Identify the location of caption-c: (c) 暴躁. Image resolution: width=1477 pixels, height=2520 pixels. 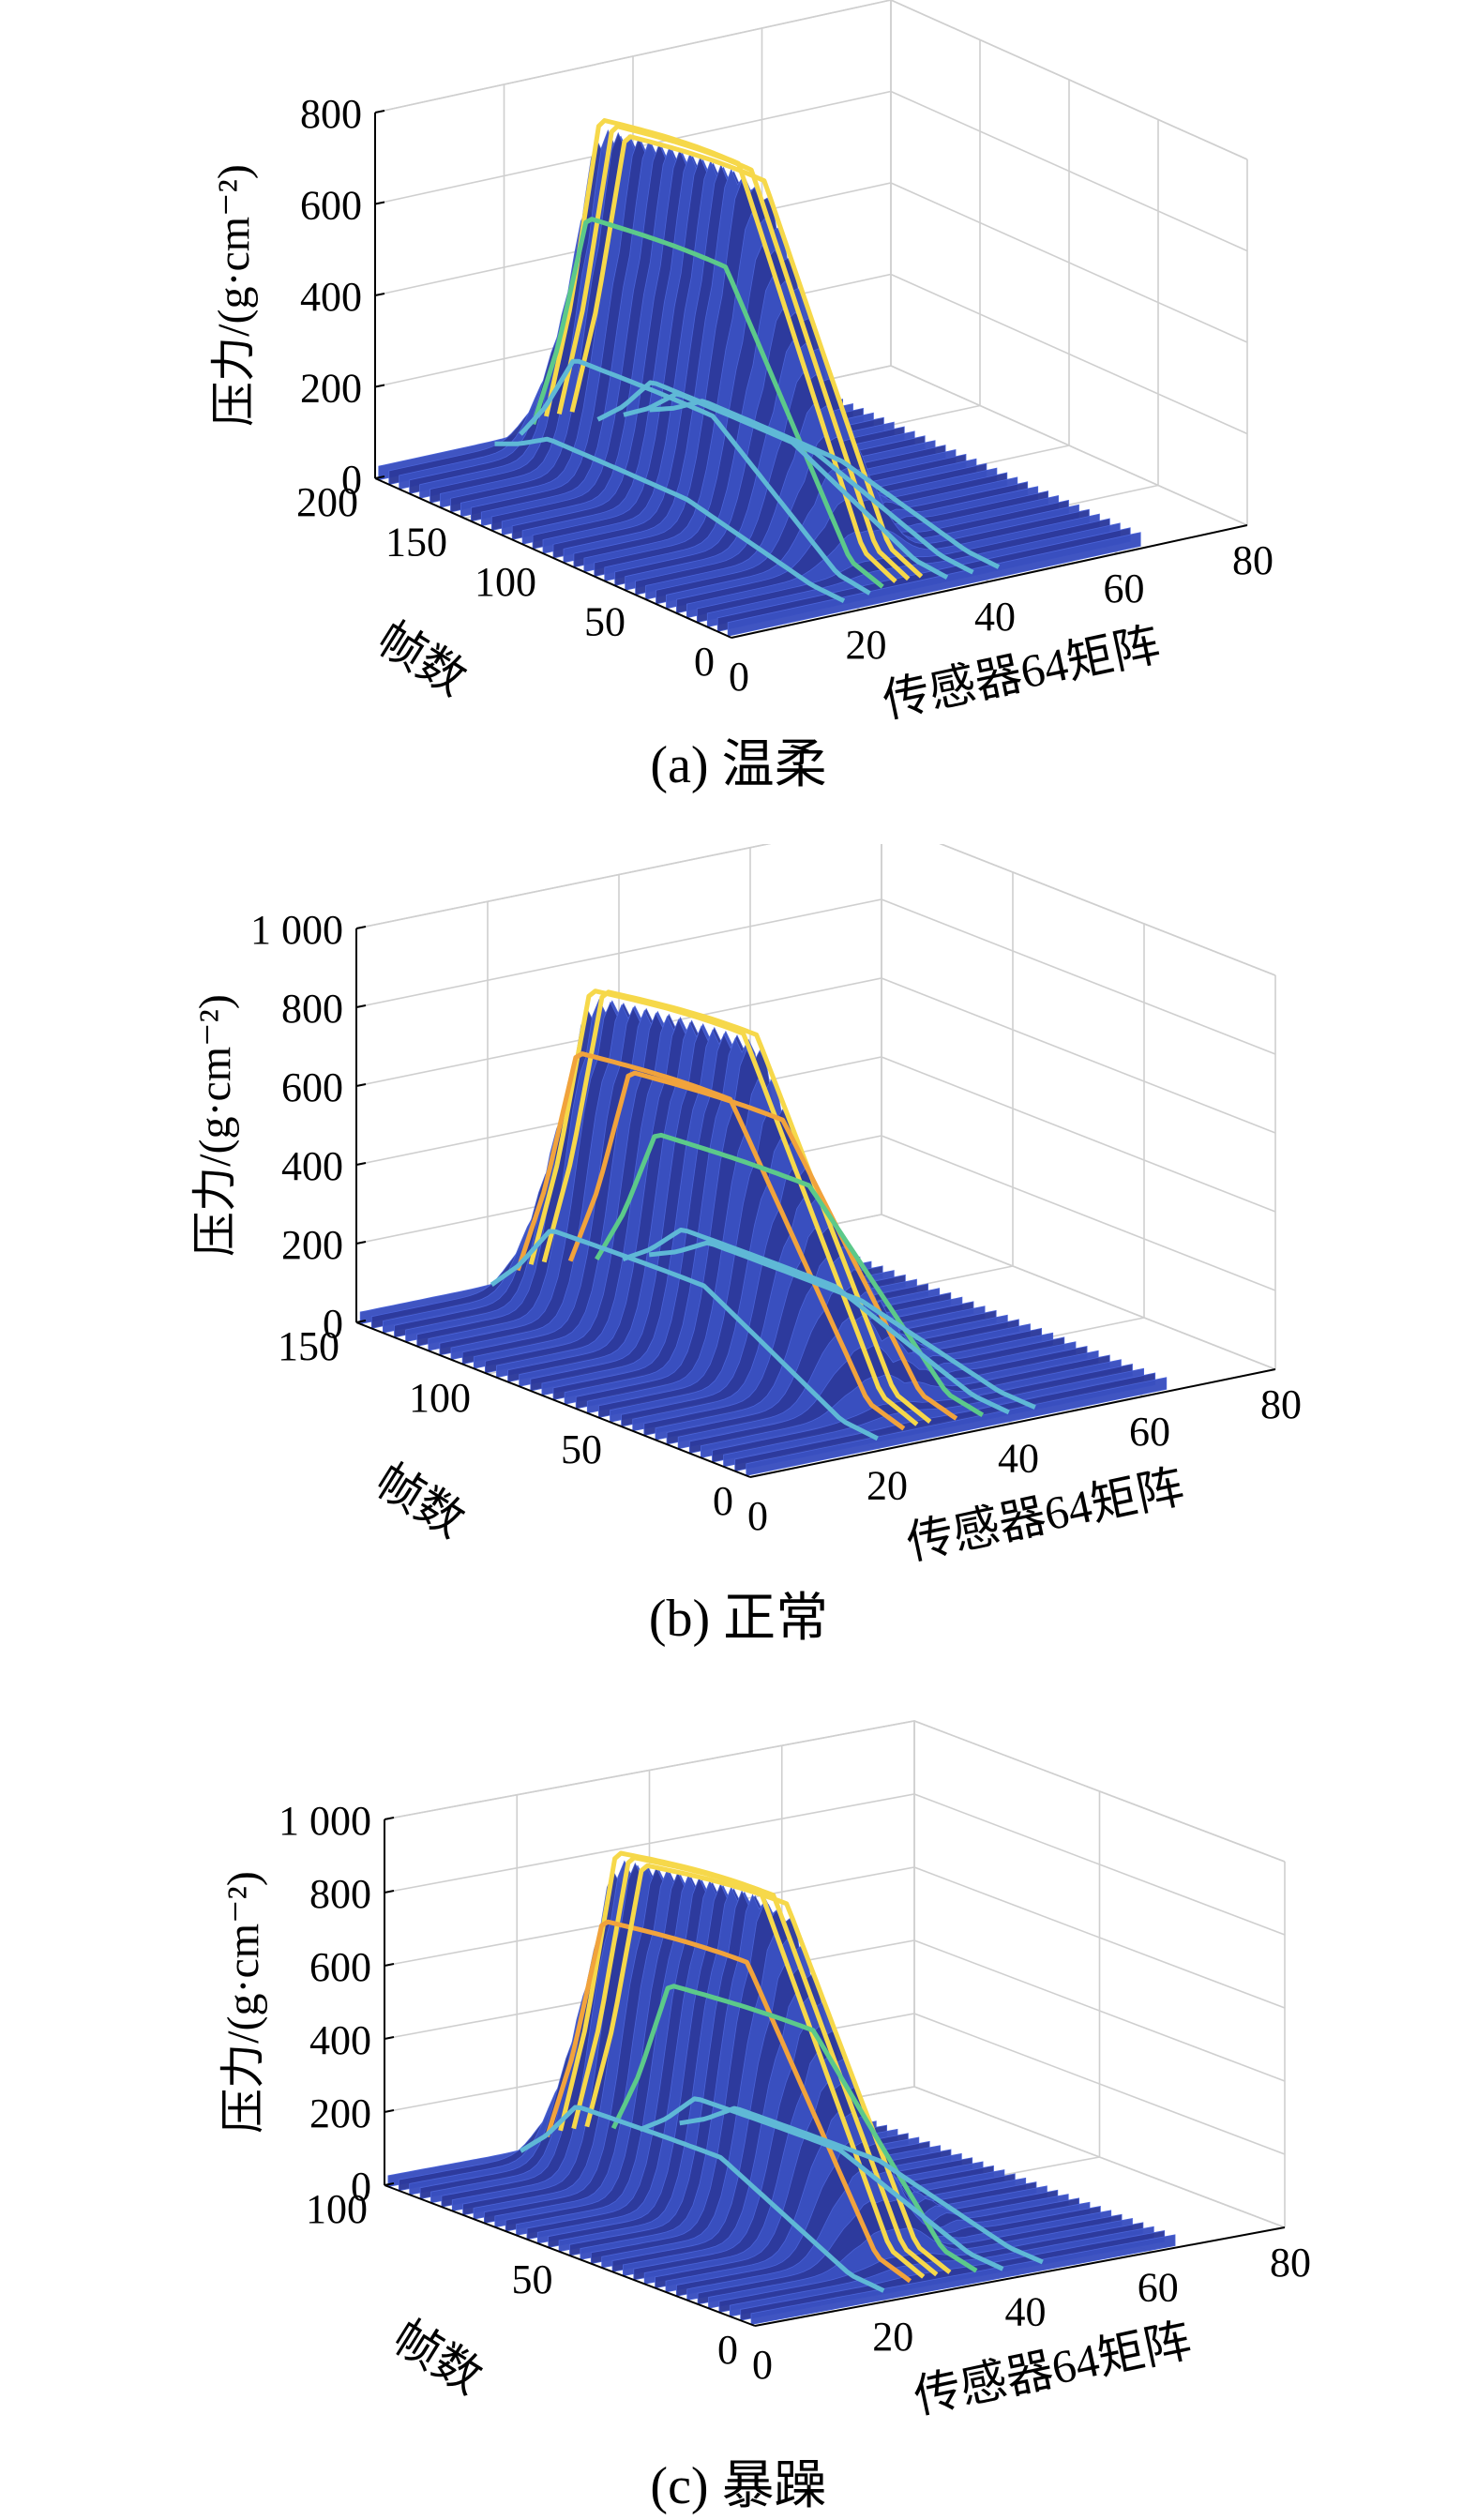
(738, 2486).